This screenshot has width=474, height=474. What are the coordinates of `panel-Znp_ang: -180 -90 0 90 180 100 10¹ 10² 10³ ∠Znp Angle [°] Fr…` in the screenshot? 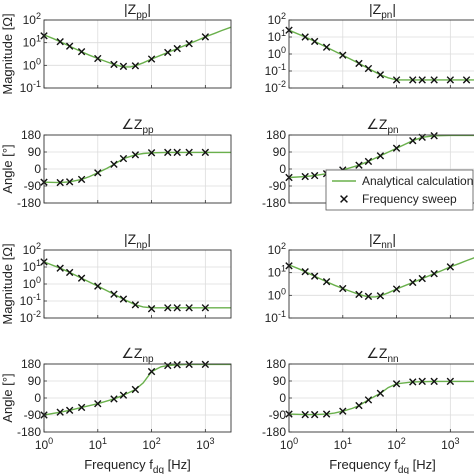 It's located at (116, 409).